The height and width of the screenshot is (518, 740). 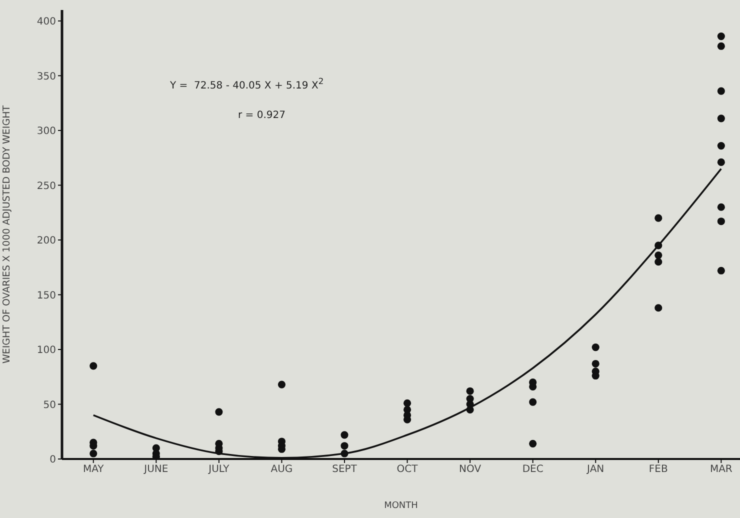 I want to click on x-tick-label: JUNE, so click(x=155, y=470).